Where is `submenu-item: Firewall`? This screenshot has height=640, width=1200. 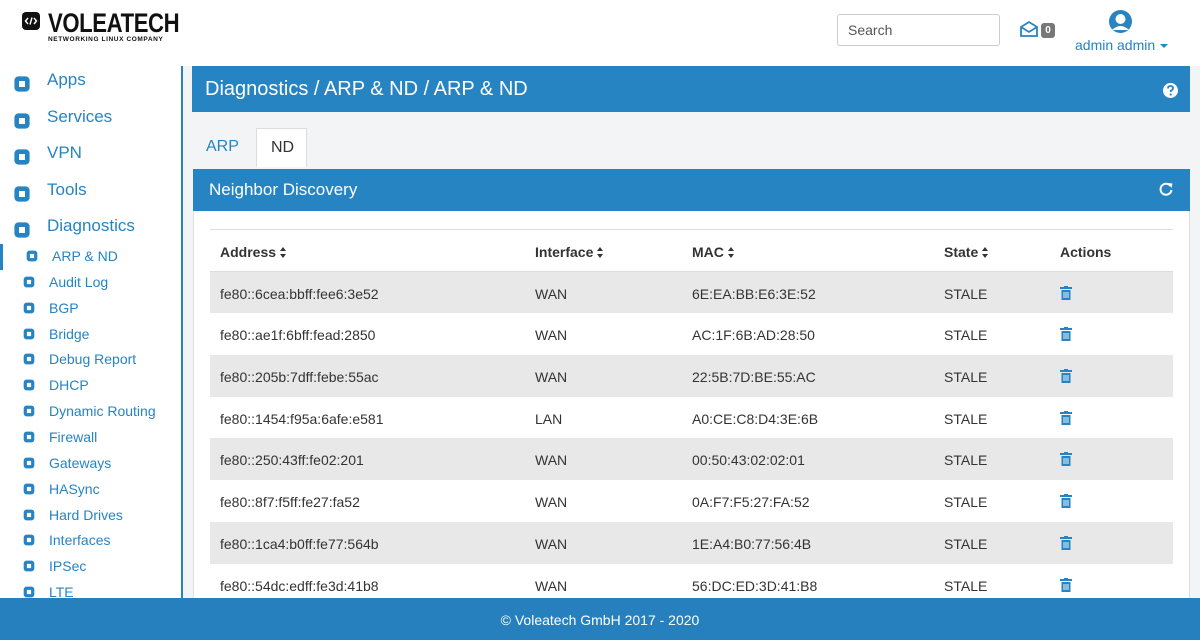
submenu-item: Firewall is located at coordinates (73, 436).